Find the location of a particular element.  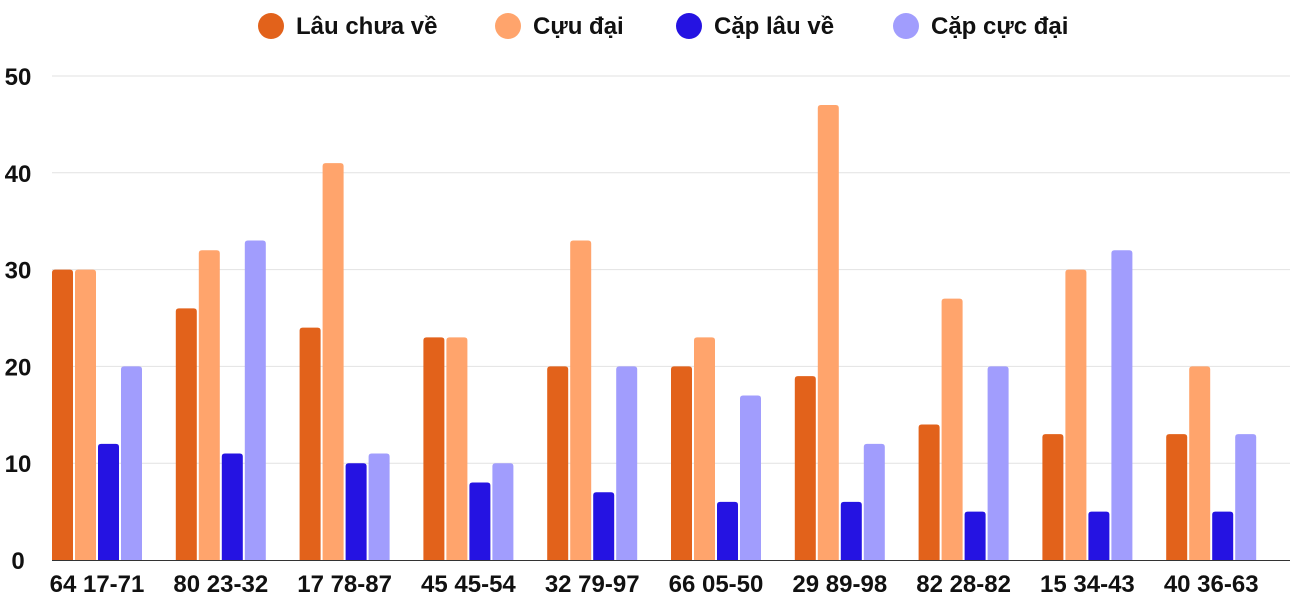

legend-swatch-cuu-dai is located at coordinates (508, 26).